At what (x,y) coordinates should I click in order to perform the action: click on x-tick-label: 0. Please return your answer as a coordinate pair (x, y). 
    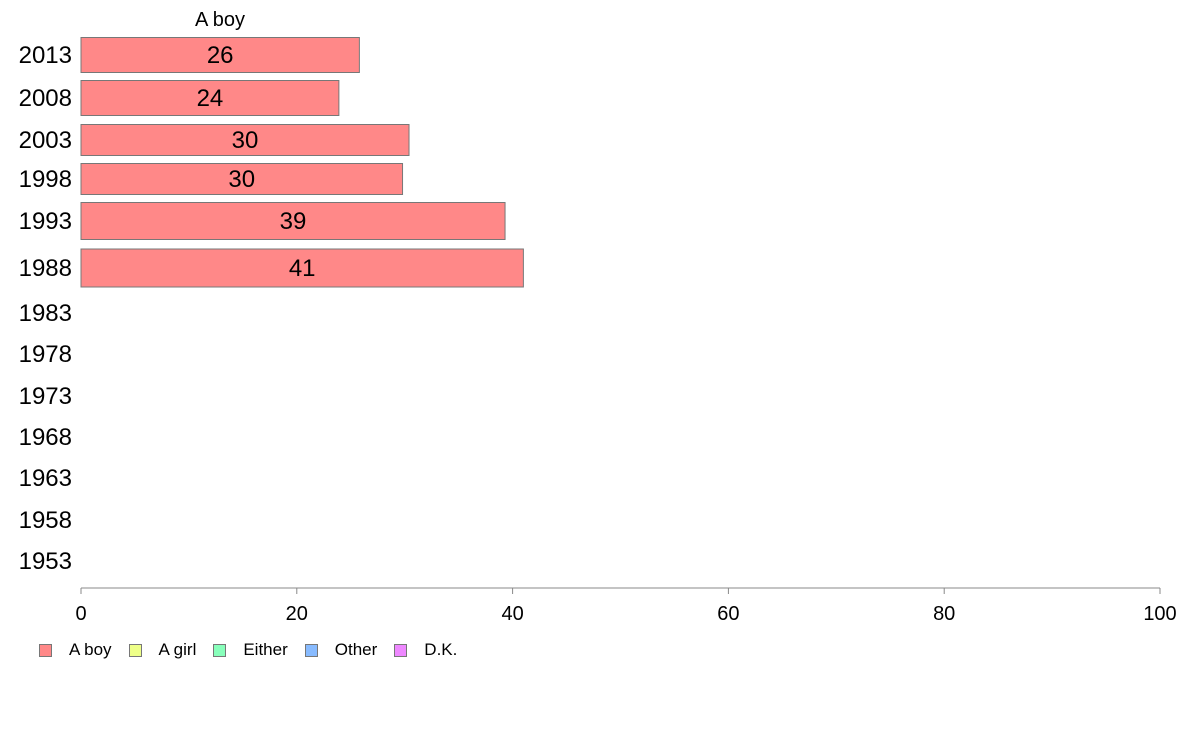
    Looking at the image, I should click on (80, 614).